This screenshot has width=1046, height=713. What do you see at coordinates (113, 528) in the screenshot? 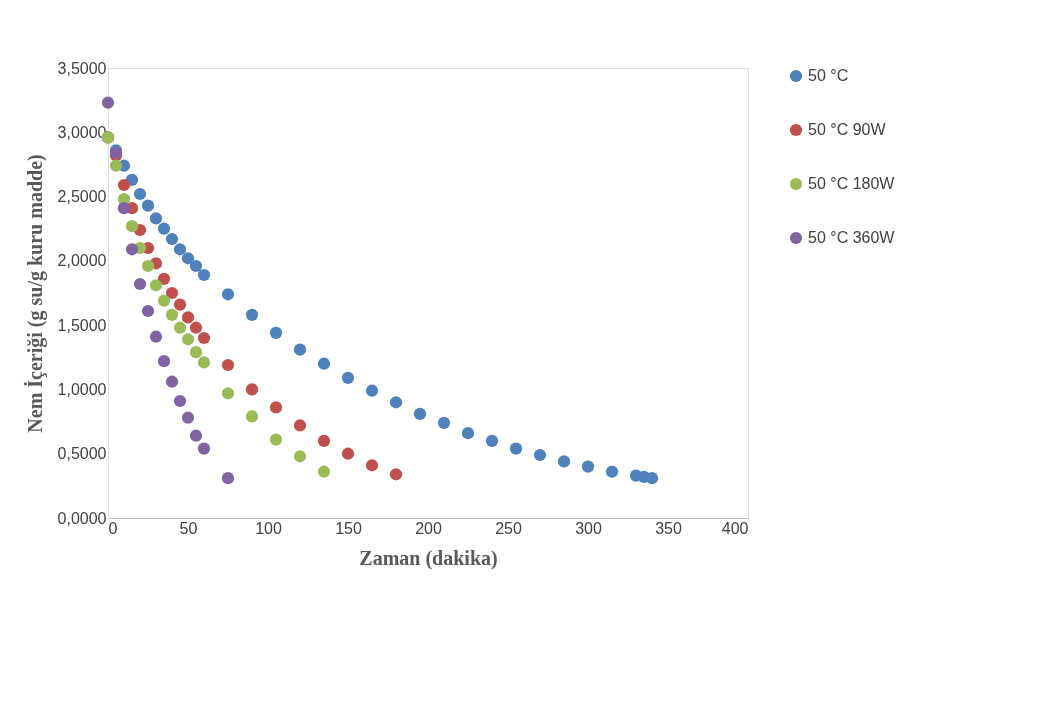
I see `x-tick-label: 0` at bounding box center [113, 528].